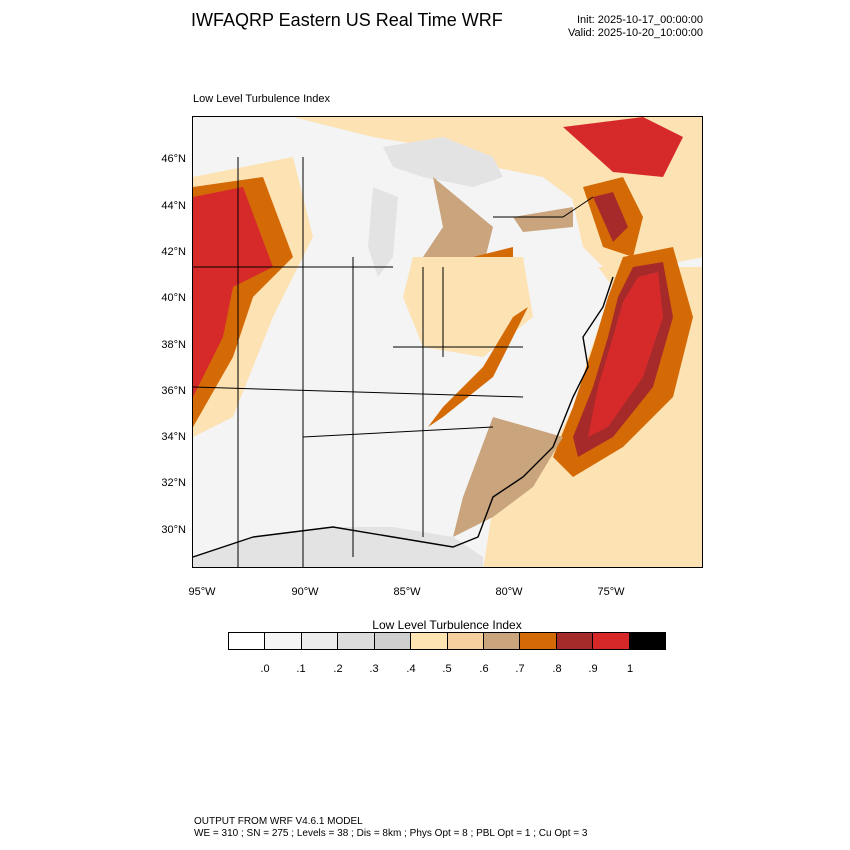 The image size is (850, 850). Describe the element at coordinates (557, 669) in the screenshot. I see `colorbar-label: .8` at that location.